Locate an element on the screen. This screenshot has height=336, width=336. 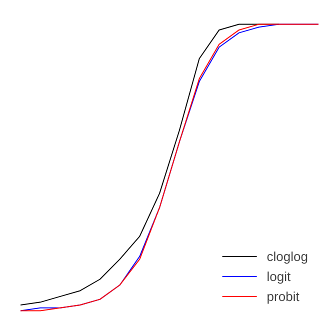
legend-label: logit is located at coordinates (278, 276).